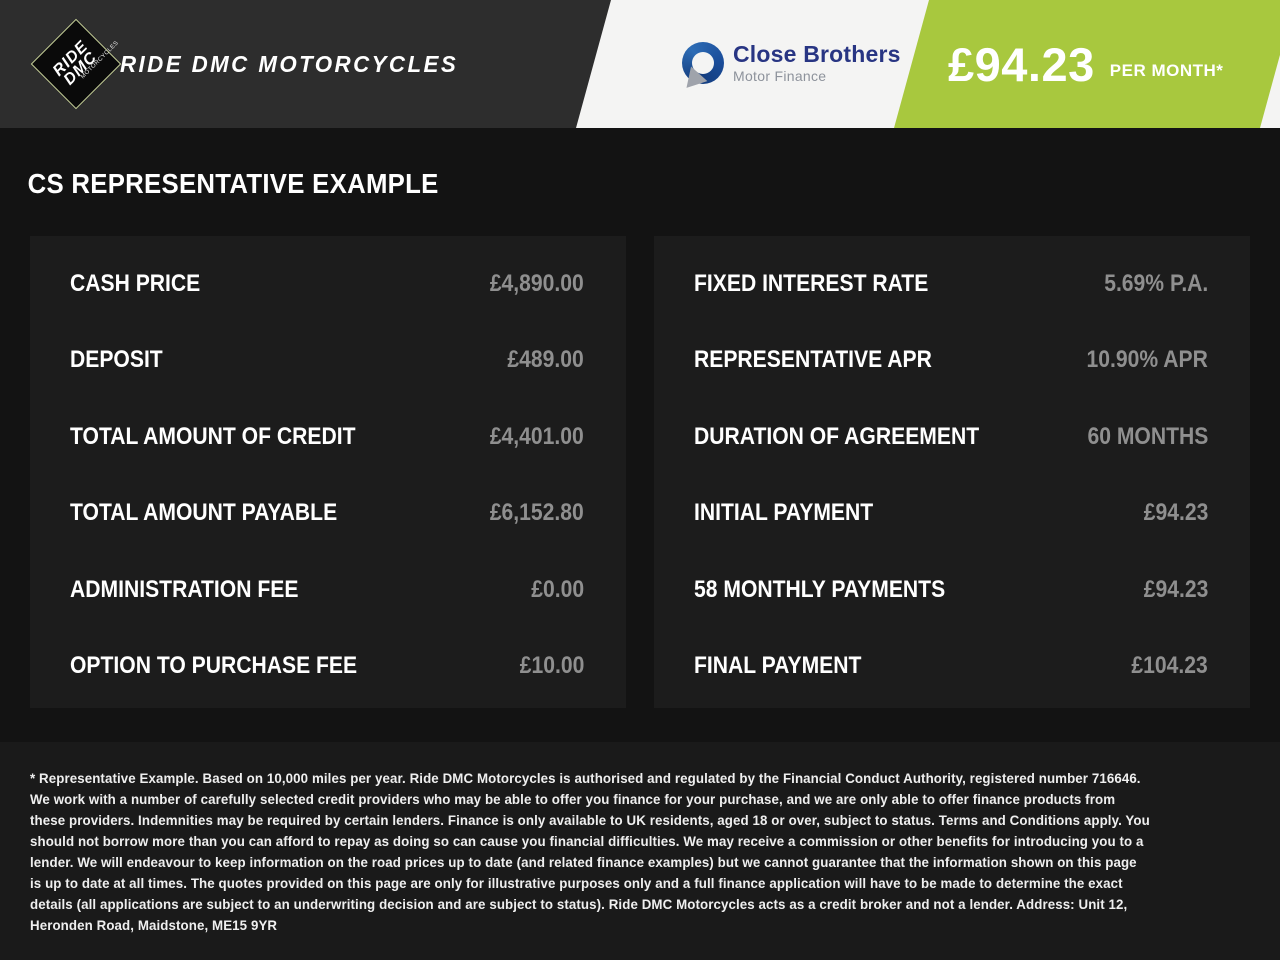  I want to click on row-value: 5.69% P.A., so click(1155, 283).